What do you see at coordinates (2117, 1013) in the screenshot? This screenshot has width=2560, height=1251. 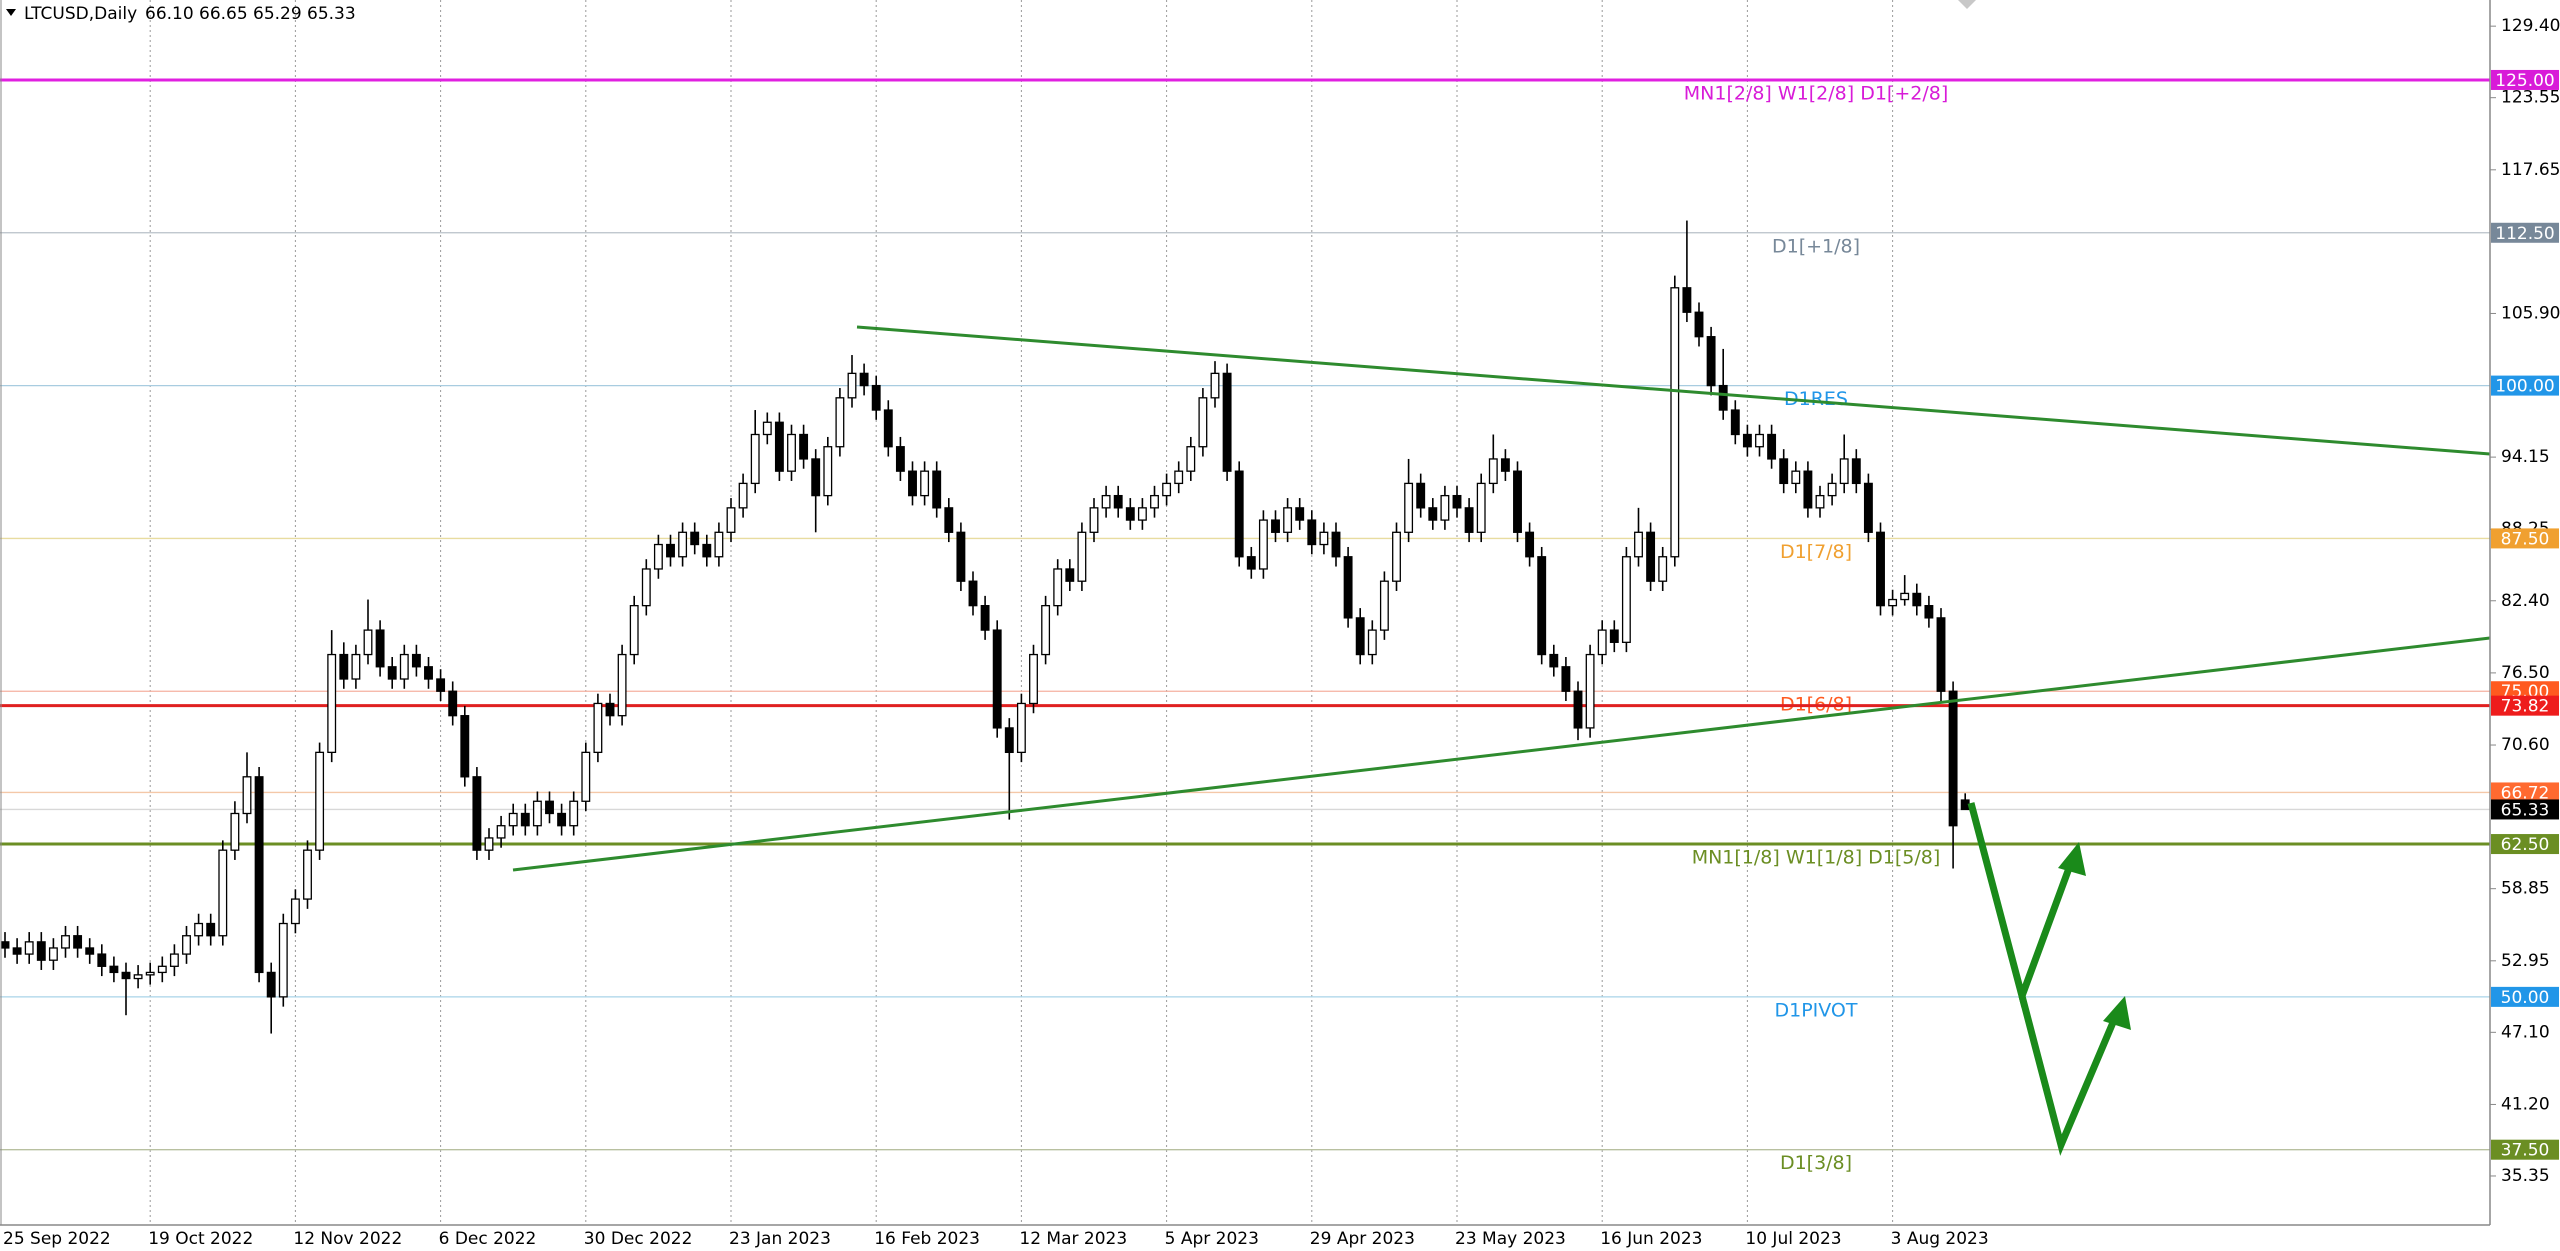 I see `arrow-head` at bounding box center [2117, 1013].